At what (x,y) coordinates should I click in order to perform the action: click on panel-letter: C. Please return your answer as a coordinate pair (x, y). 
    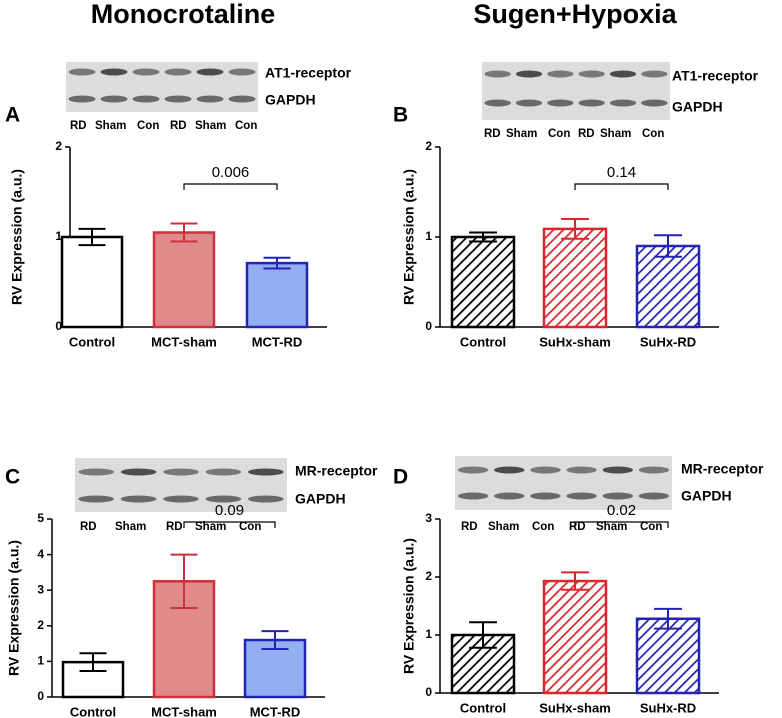
    Looking at the image, I should click on (12, 477).